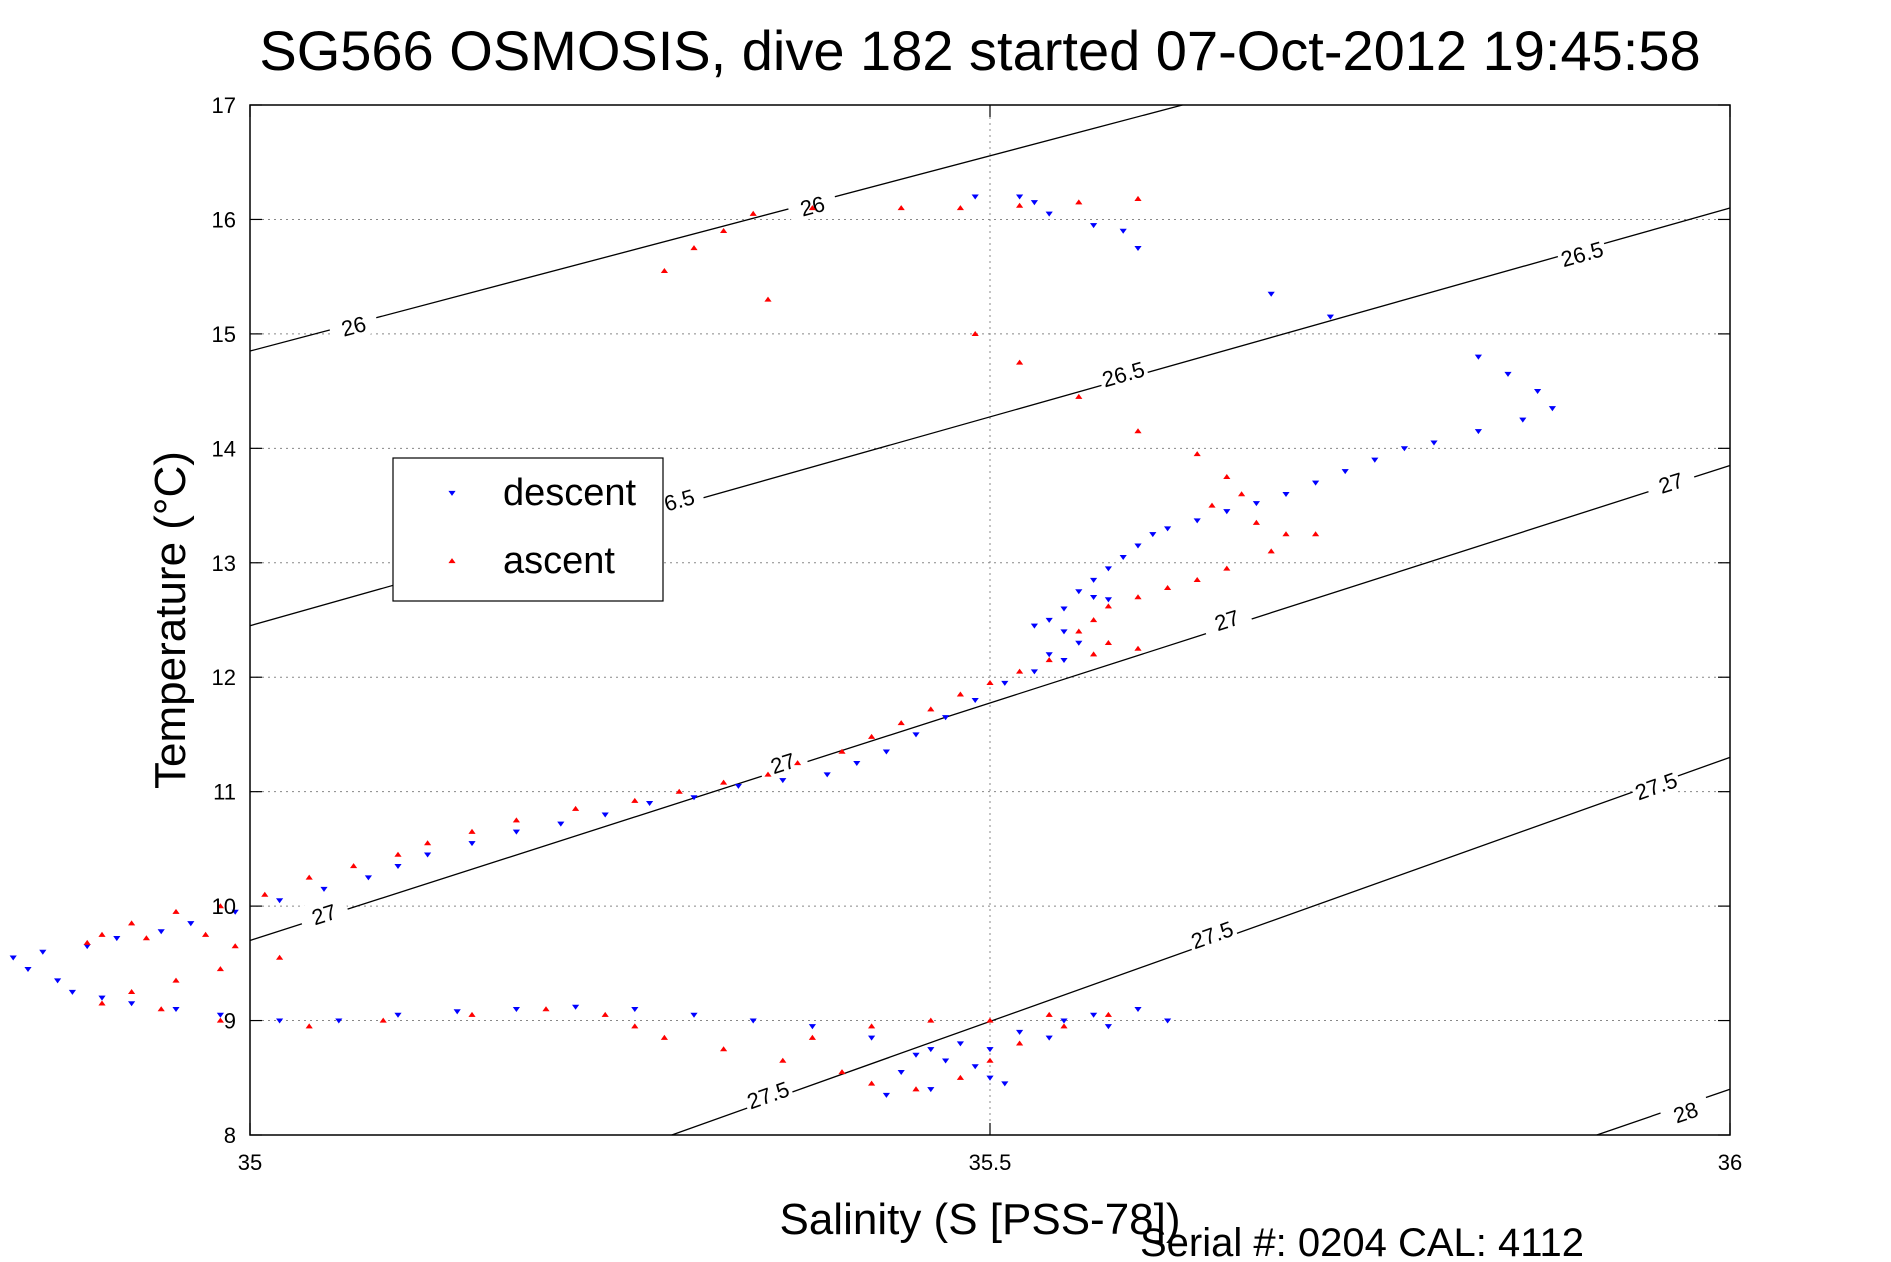 The width and height of the screenshot is (1891, 1262). I want to click on legend-label-descent: descent, so click(570, 493).